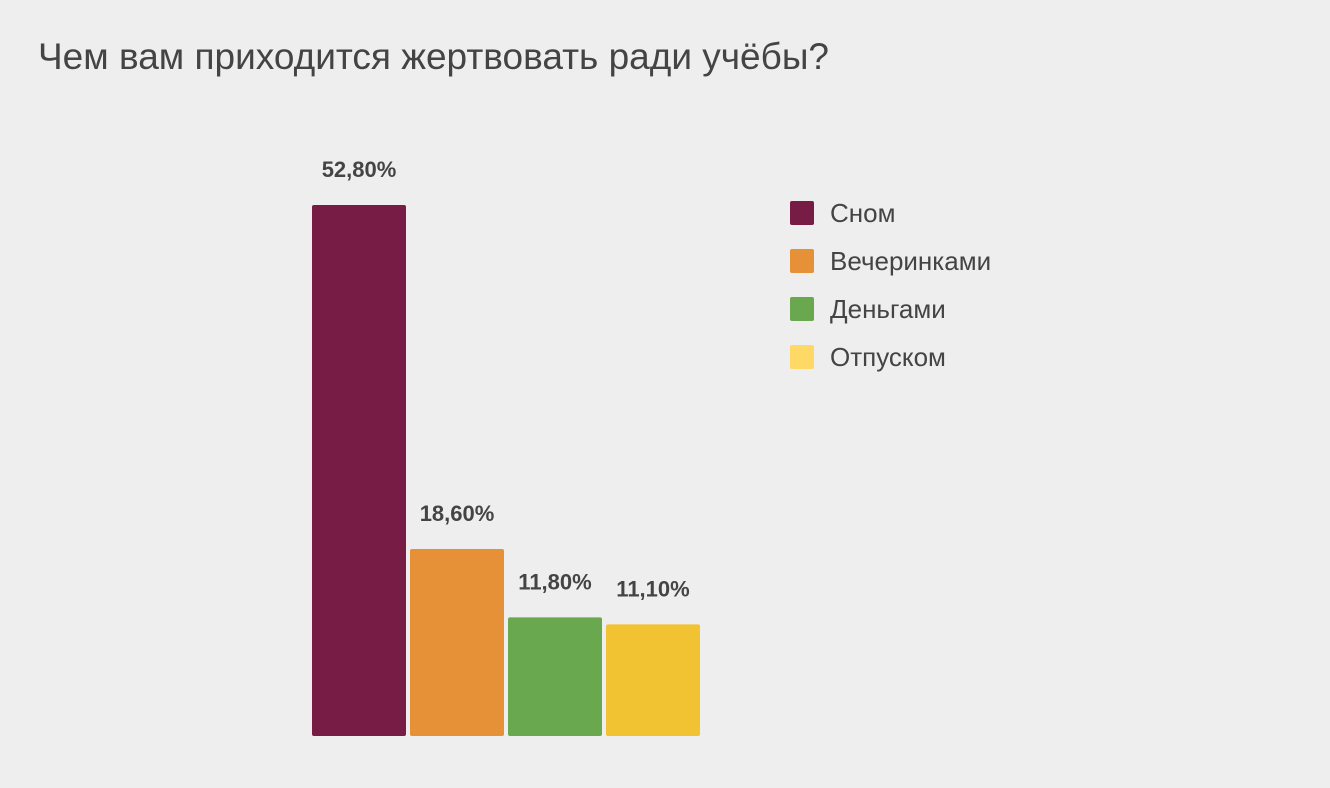  Describe the element at coordinates (457, 513) in the screenshot. I see `bar-value-label-2: 18,60%` at that location.